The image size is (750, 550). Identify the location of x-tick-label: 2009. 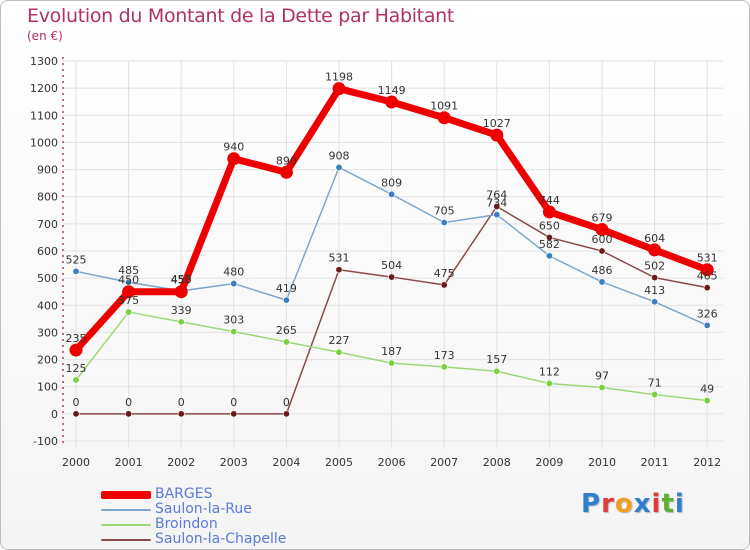
(549, 462).